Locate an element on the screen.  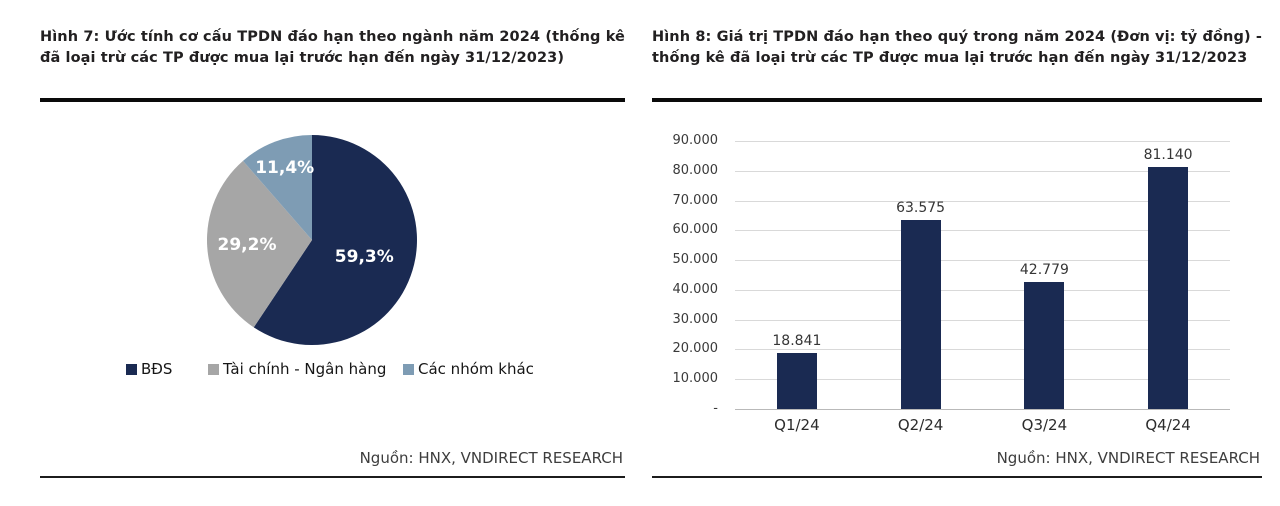
bar-value-label-2: 42.779 is located at coordinates (1044, 269).